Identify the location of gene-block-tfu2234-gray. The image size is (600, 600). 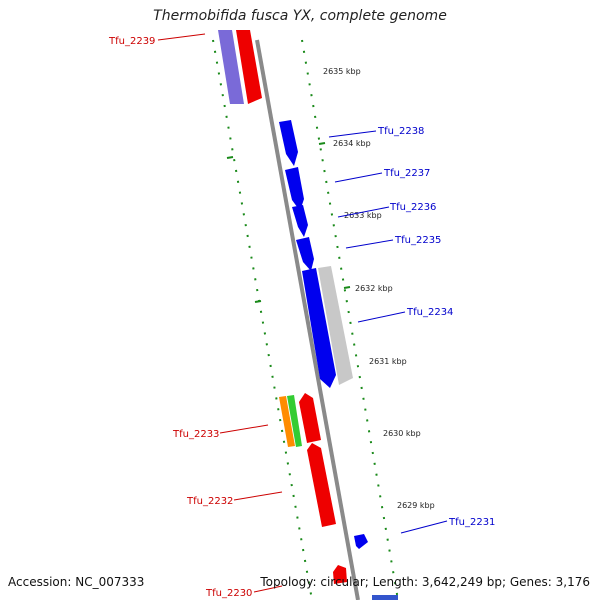
(335, 325).